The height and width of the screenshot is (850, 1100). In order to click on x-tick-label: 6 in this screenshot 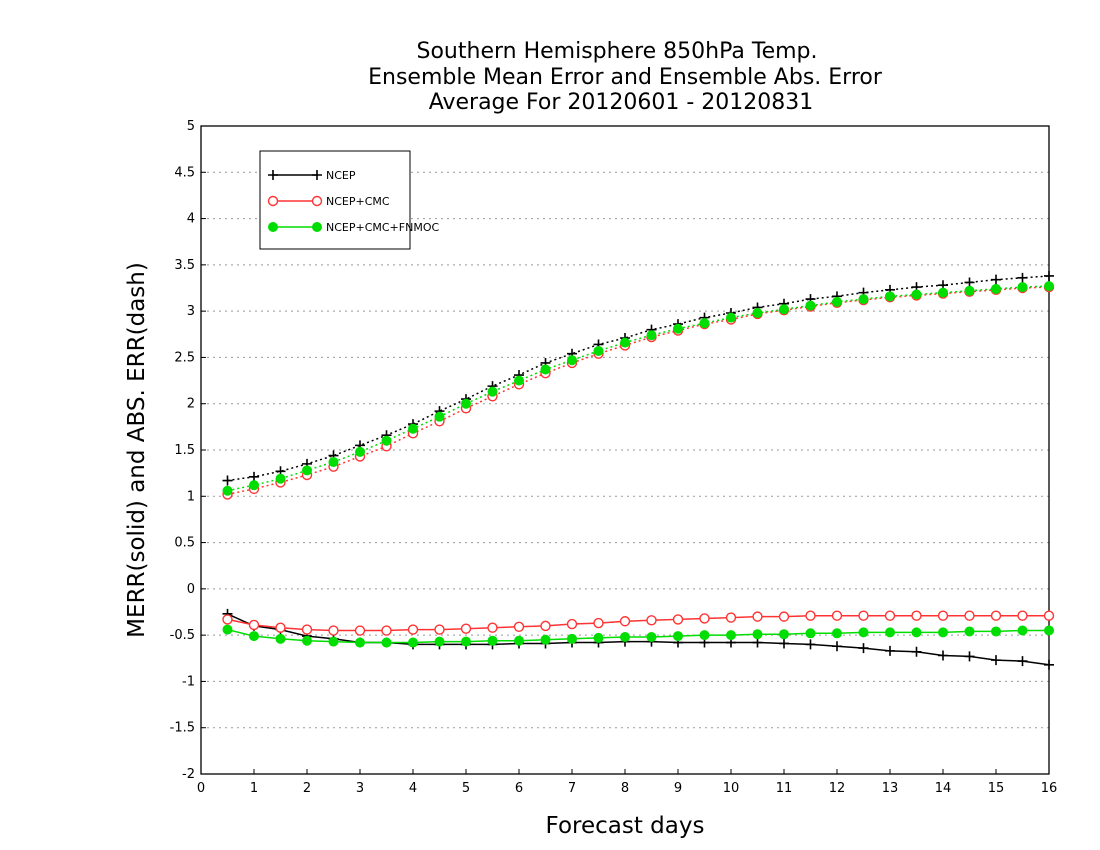, I will do `click(519, 788)`.